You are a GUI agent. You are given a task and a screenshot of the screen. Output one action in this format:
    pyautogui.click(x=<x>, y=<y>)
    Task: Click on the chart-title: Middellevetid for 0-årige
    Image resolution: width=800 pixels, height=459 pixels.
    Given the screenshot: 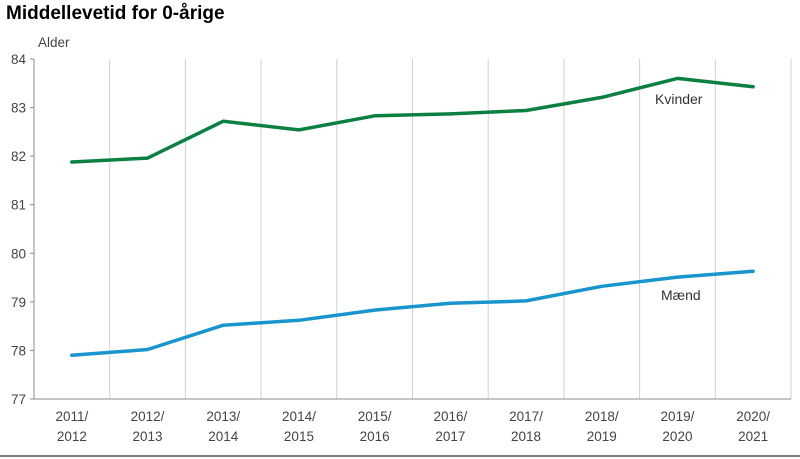 What is the action you would take?
    pyautogui.click(x=115, y=13)
    